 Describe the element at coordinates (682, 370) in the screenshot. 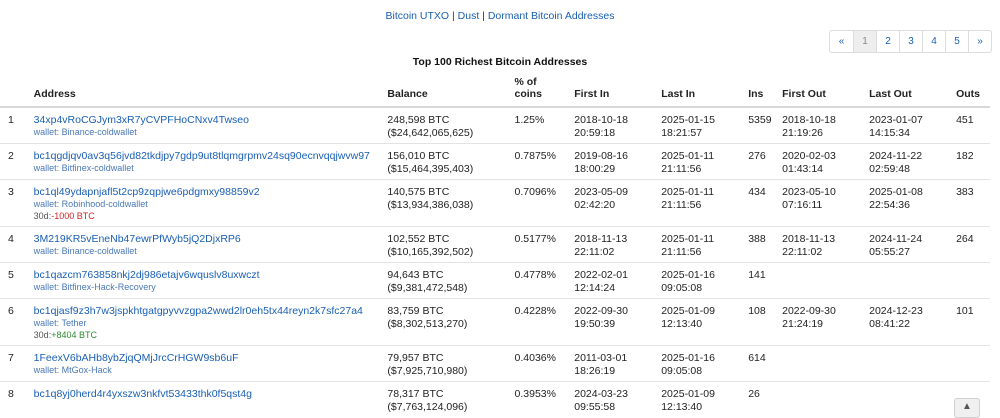

I see `last-in-time: 09:05:08` at that location.